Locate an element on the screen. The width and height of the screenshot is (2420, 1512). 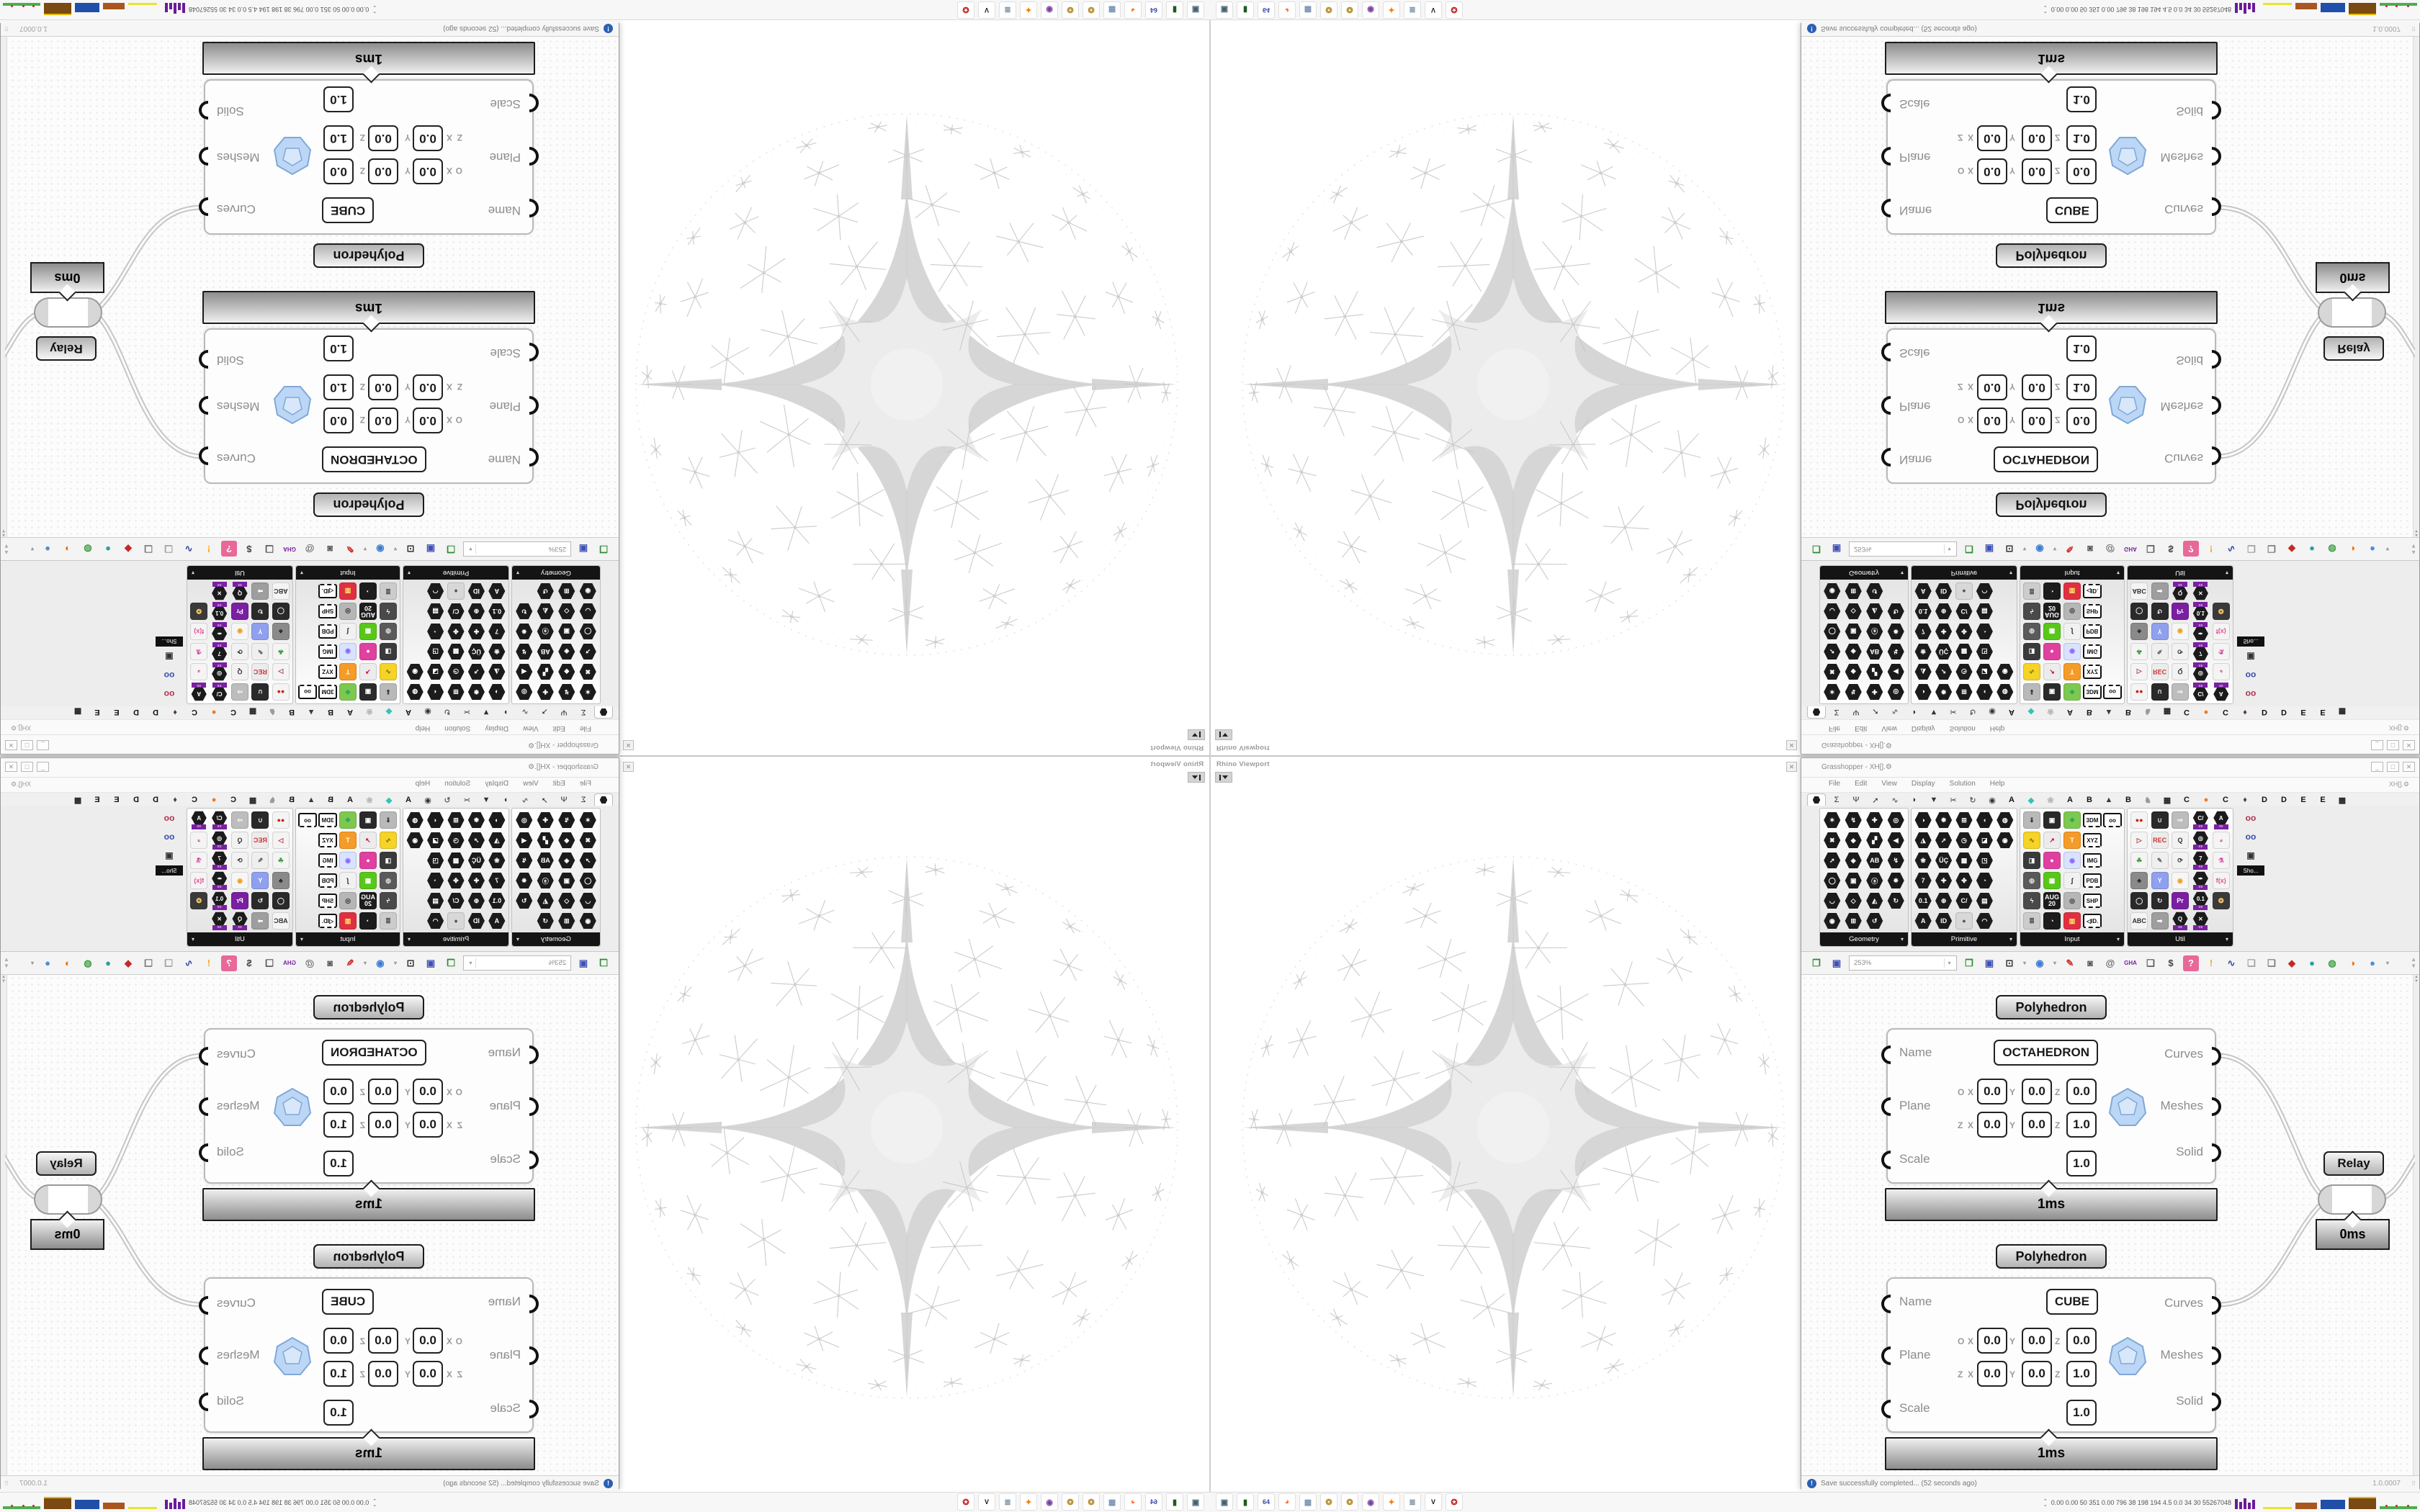
maximize-button: □ is located at coordinates (27, 745).